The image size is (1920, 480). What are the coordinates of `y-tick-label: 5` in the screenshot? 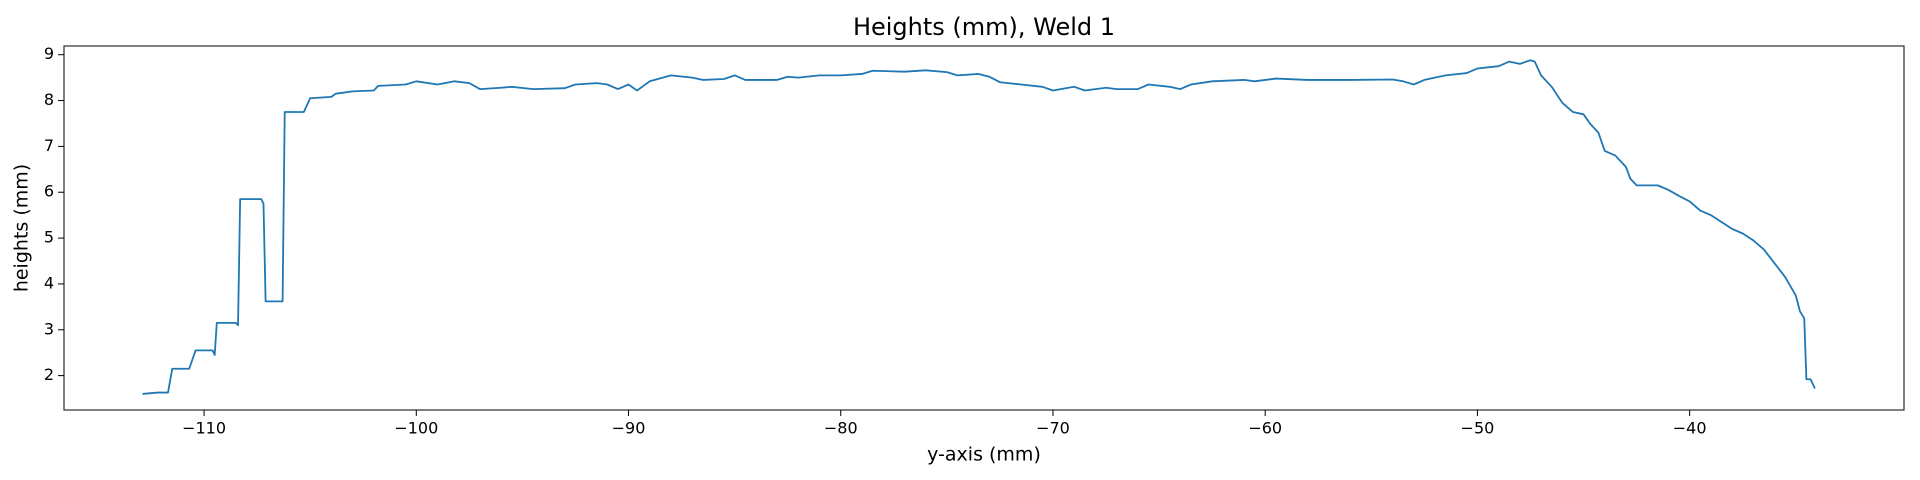 It's located at (49, 237).